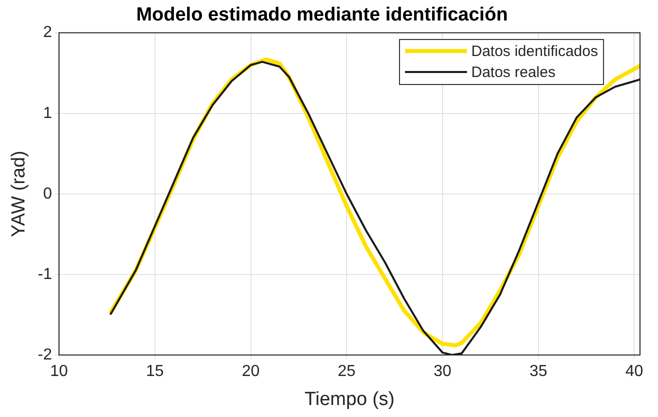 This screenshot has width=658, height=417. I want to click on y-tick-label: 2, so click(47, 33).